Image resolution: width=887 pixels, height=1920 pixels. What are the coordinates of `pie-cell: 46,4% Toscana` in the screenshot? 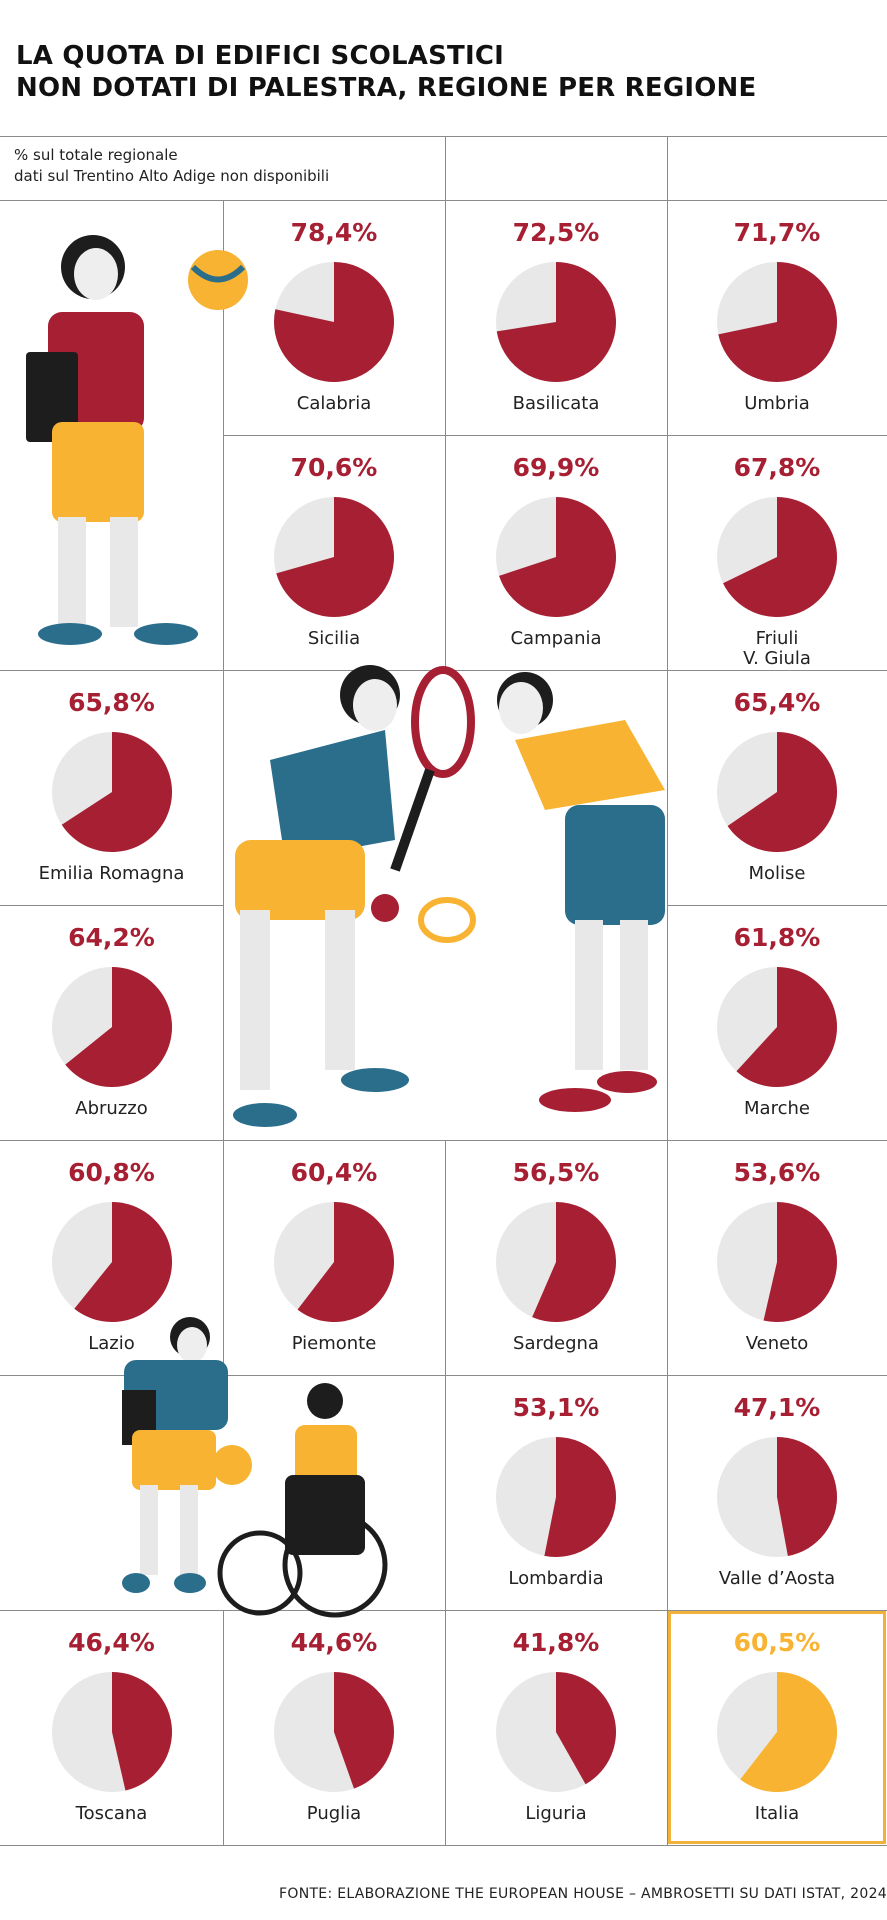 It's located at (111, 1727).